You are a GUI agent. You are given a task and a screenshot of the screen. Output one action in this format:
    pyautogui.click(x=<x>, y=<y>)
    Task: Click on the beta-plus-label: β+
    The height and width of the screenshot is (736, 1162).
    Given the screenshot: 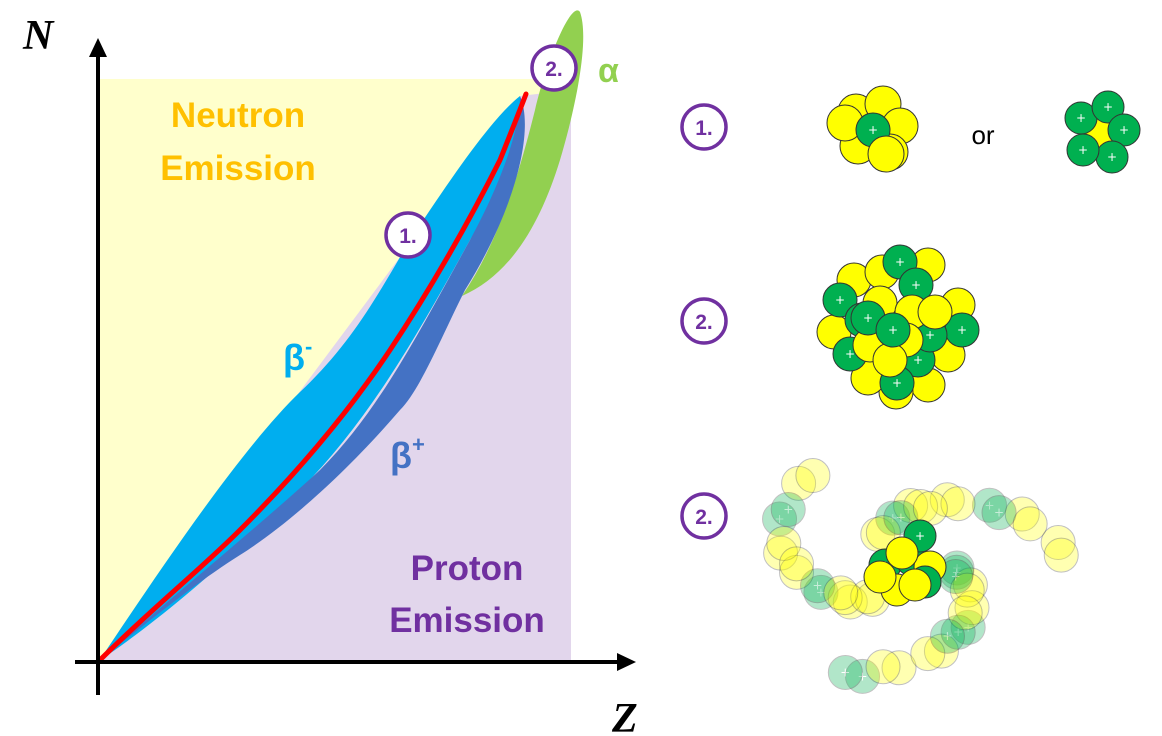 What is the action you would take?
    pyautogui.click(x=407, y=454)
    